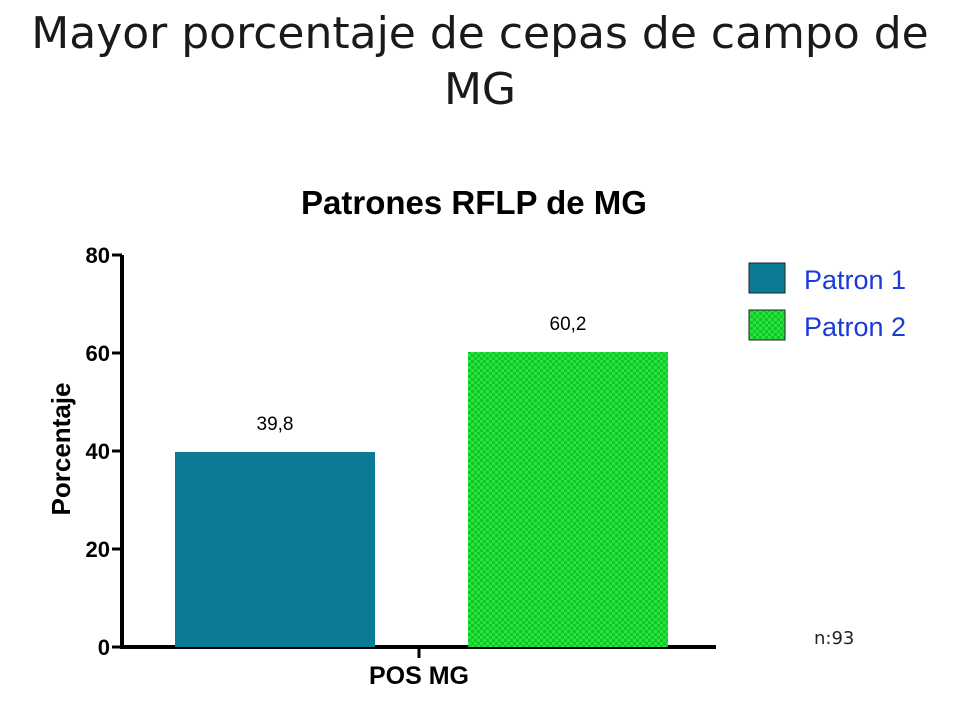 The width and height of the screenshot is (960, 720). What do you see at coordinates (419, 676) in the screenshot?
I see `x-tick-label: POS MG` at bounding box center [419, 676].